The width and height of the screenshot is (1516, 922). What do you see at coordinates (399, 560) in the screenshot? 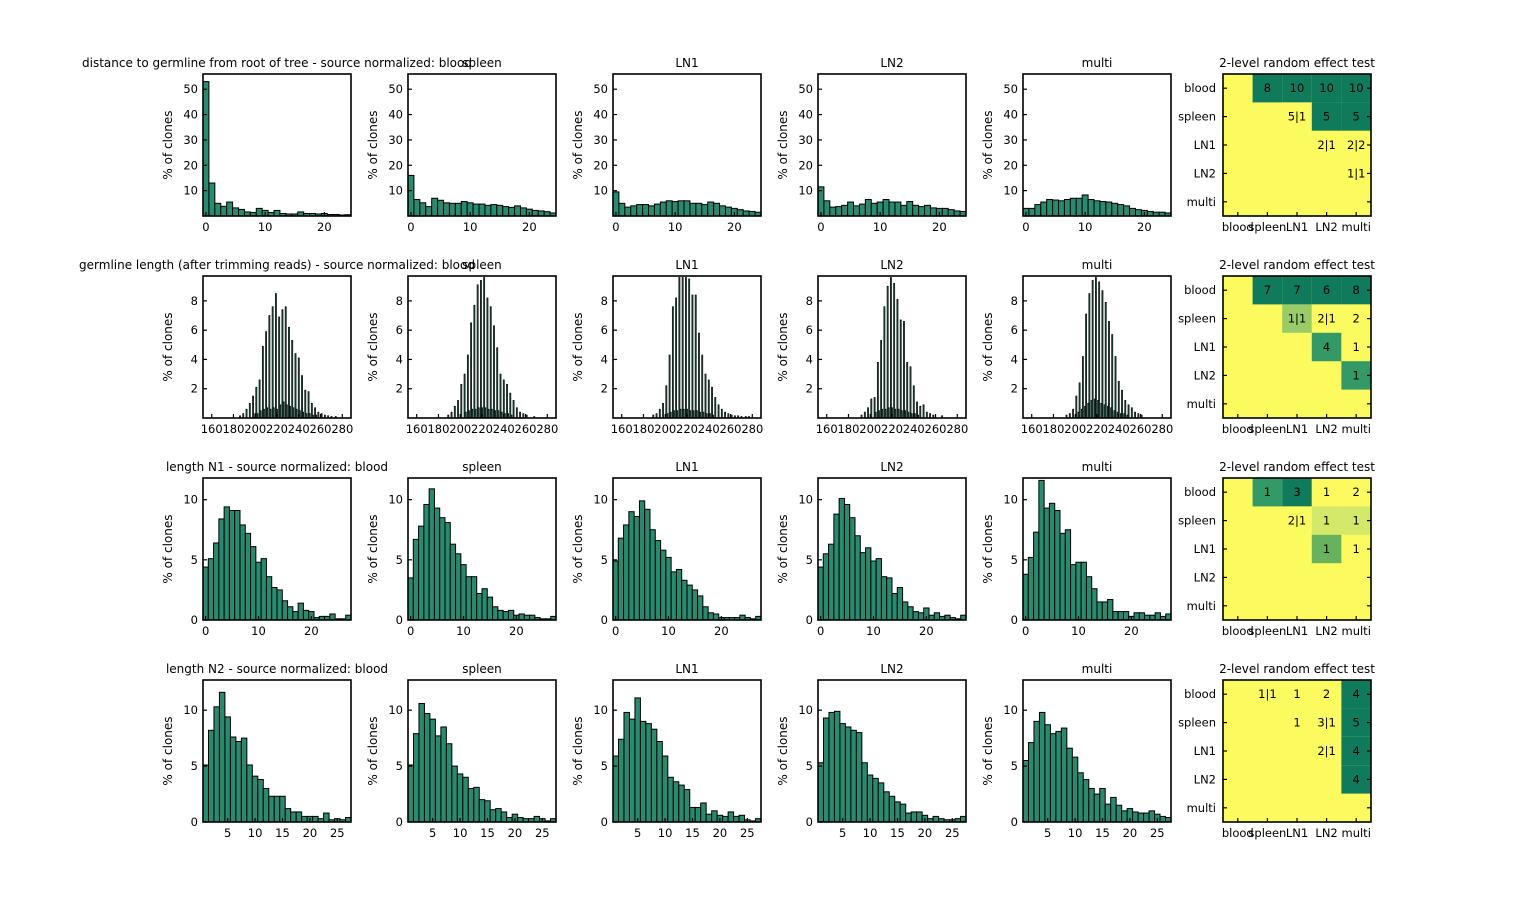
I see `y-tick-label: 5` at bounding box center [399, 560].